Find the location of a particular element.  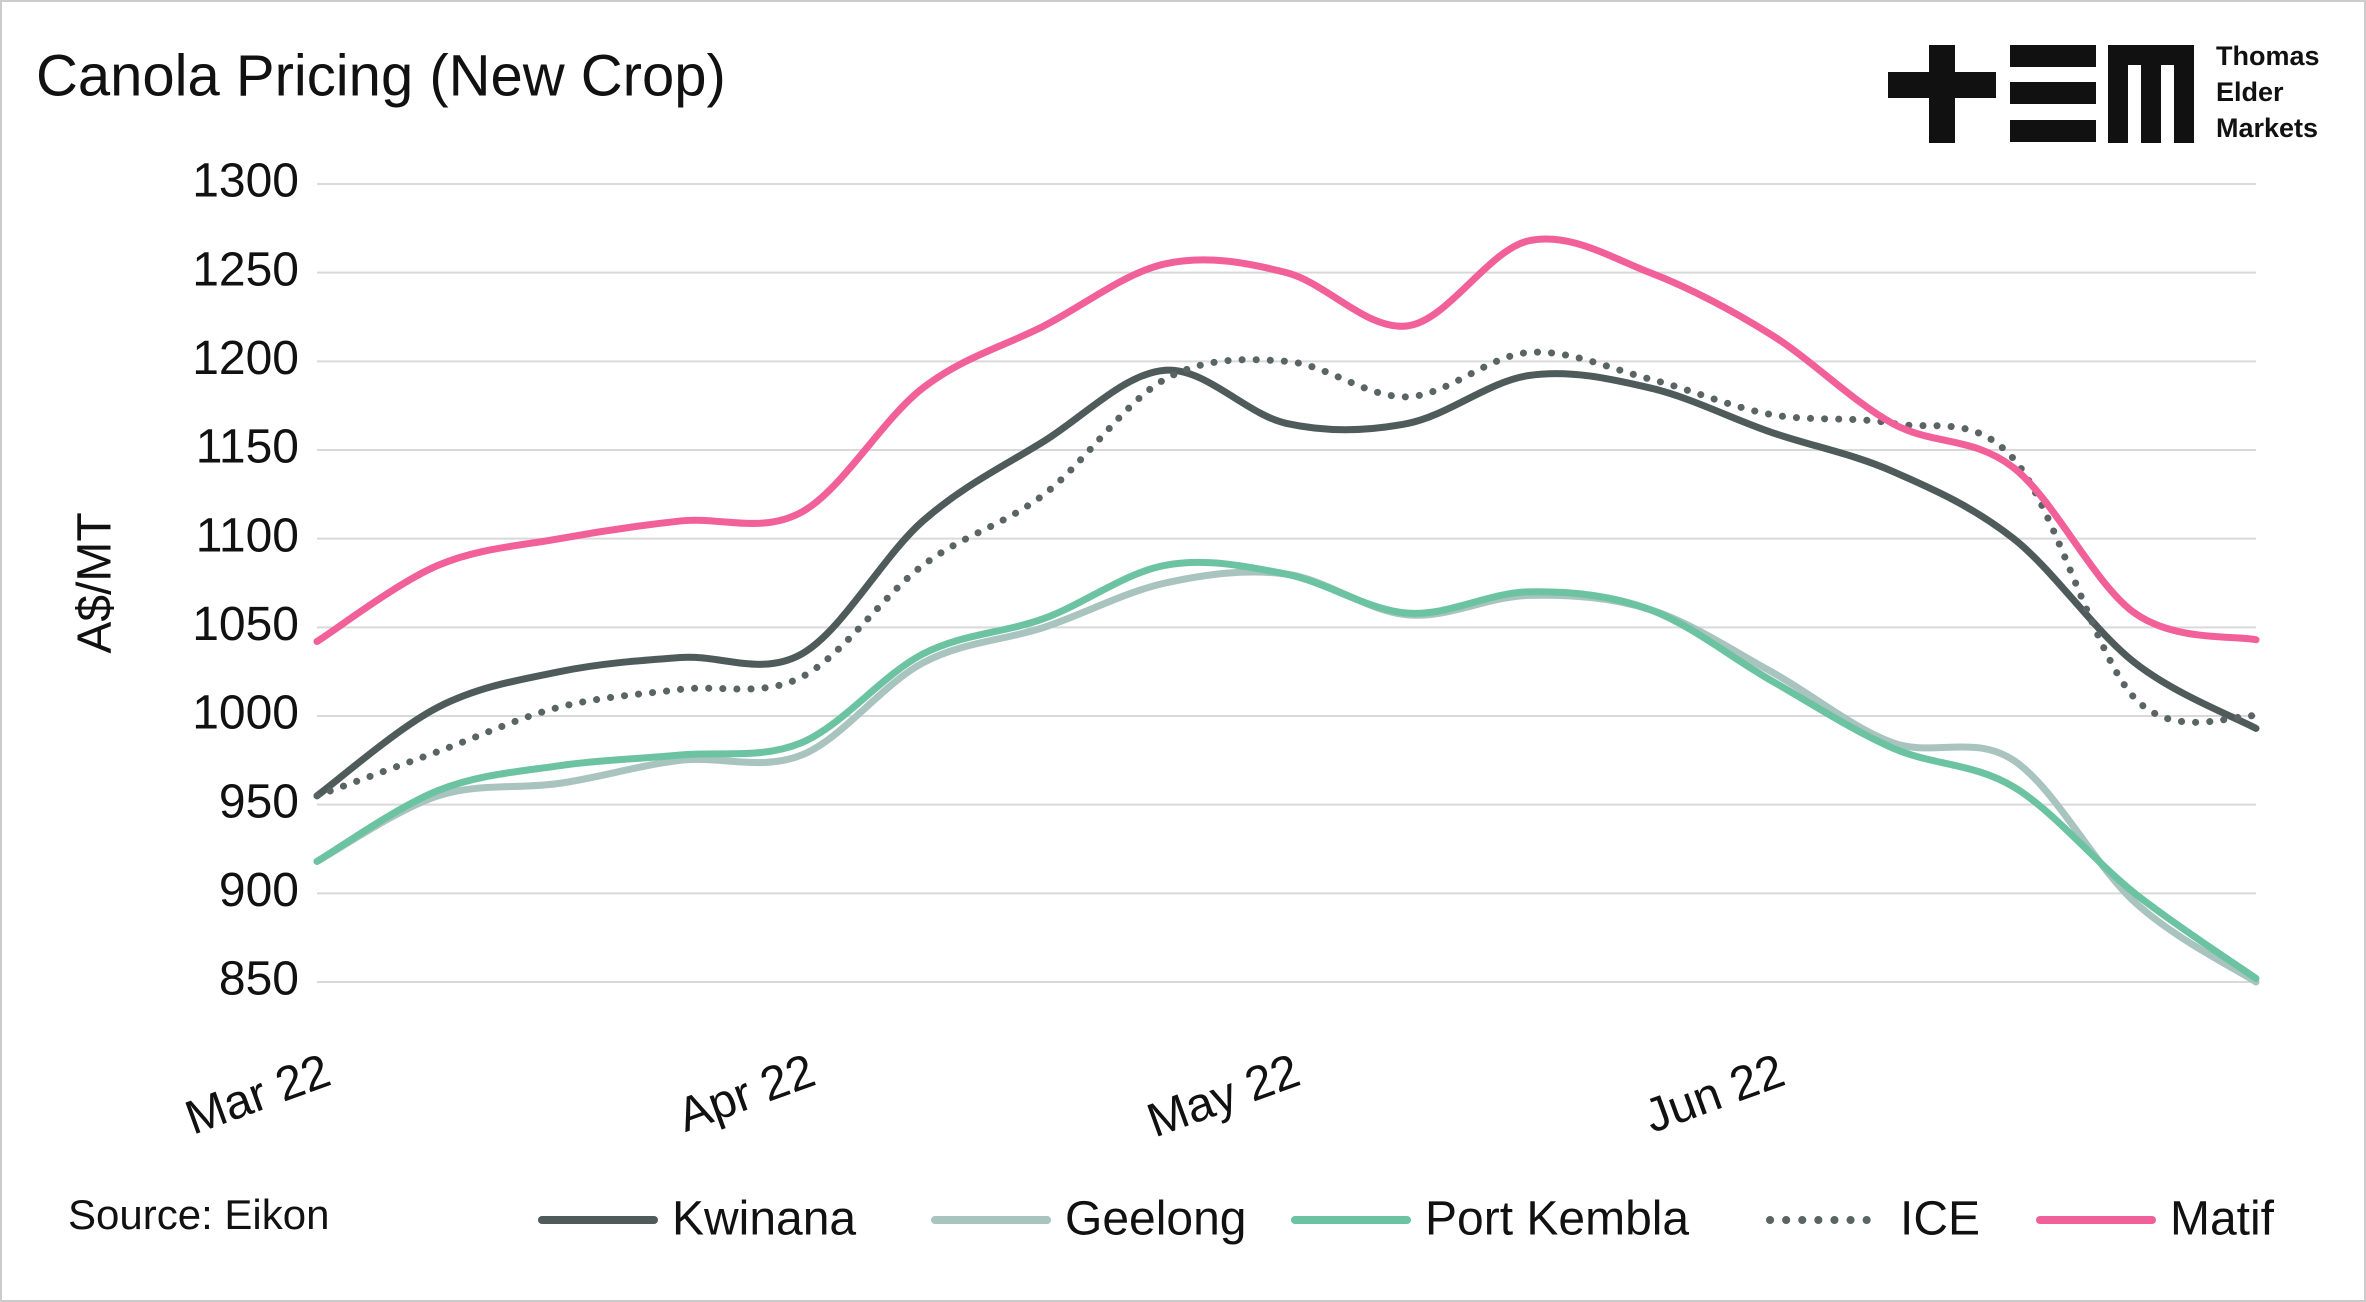

y-tick-label: 850 is located at coordinates (259, 979).